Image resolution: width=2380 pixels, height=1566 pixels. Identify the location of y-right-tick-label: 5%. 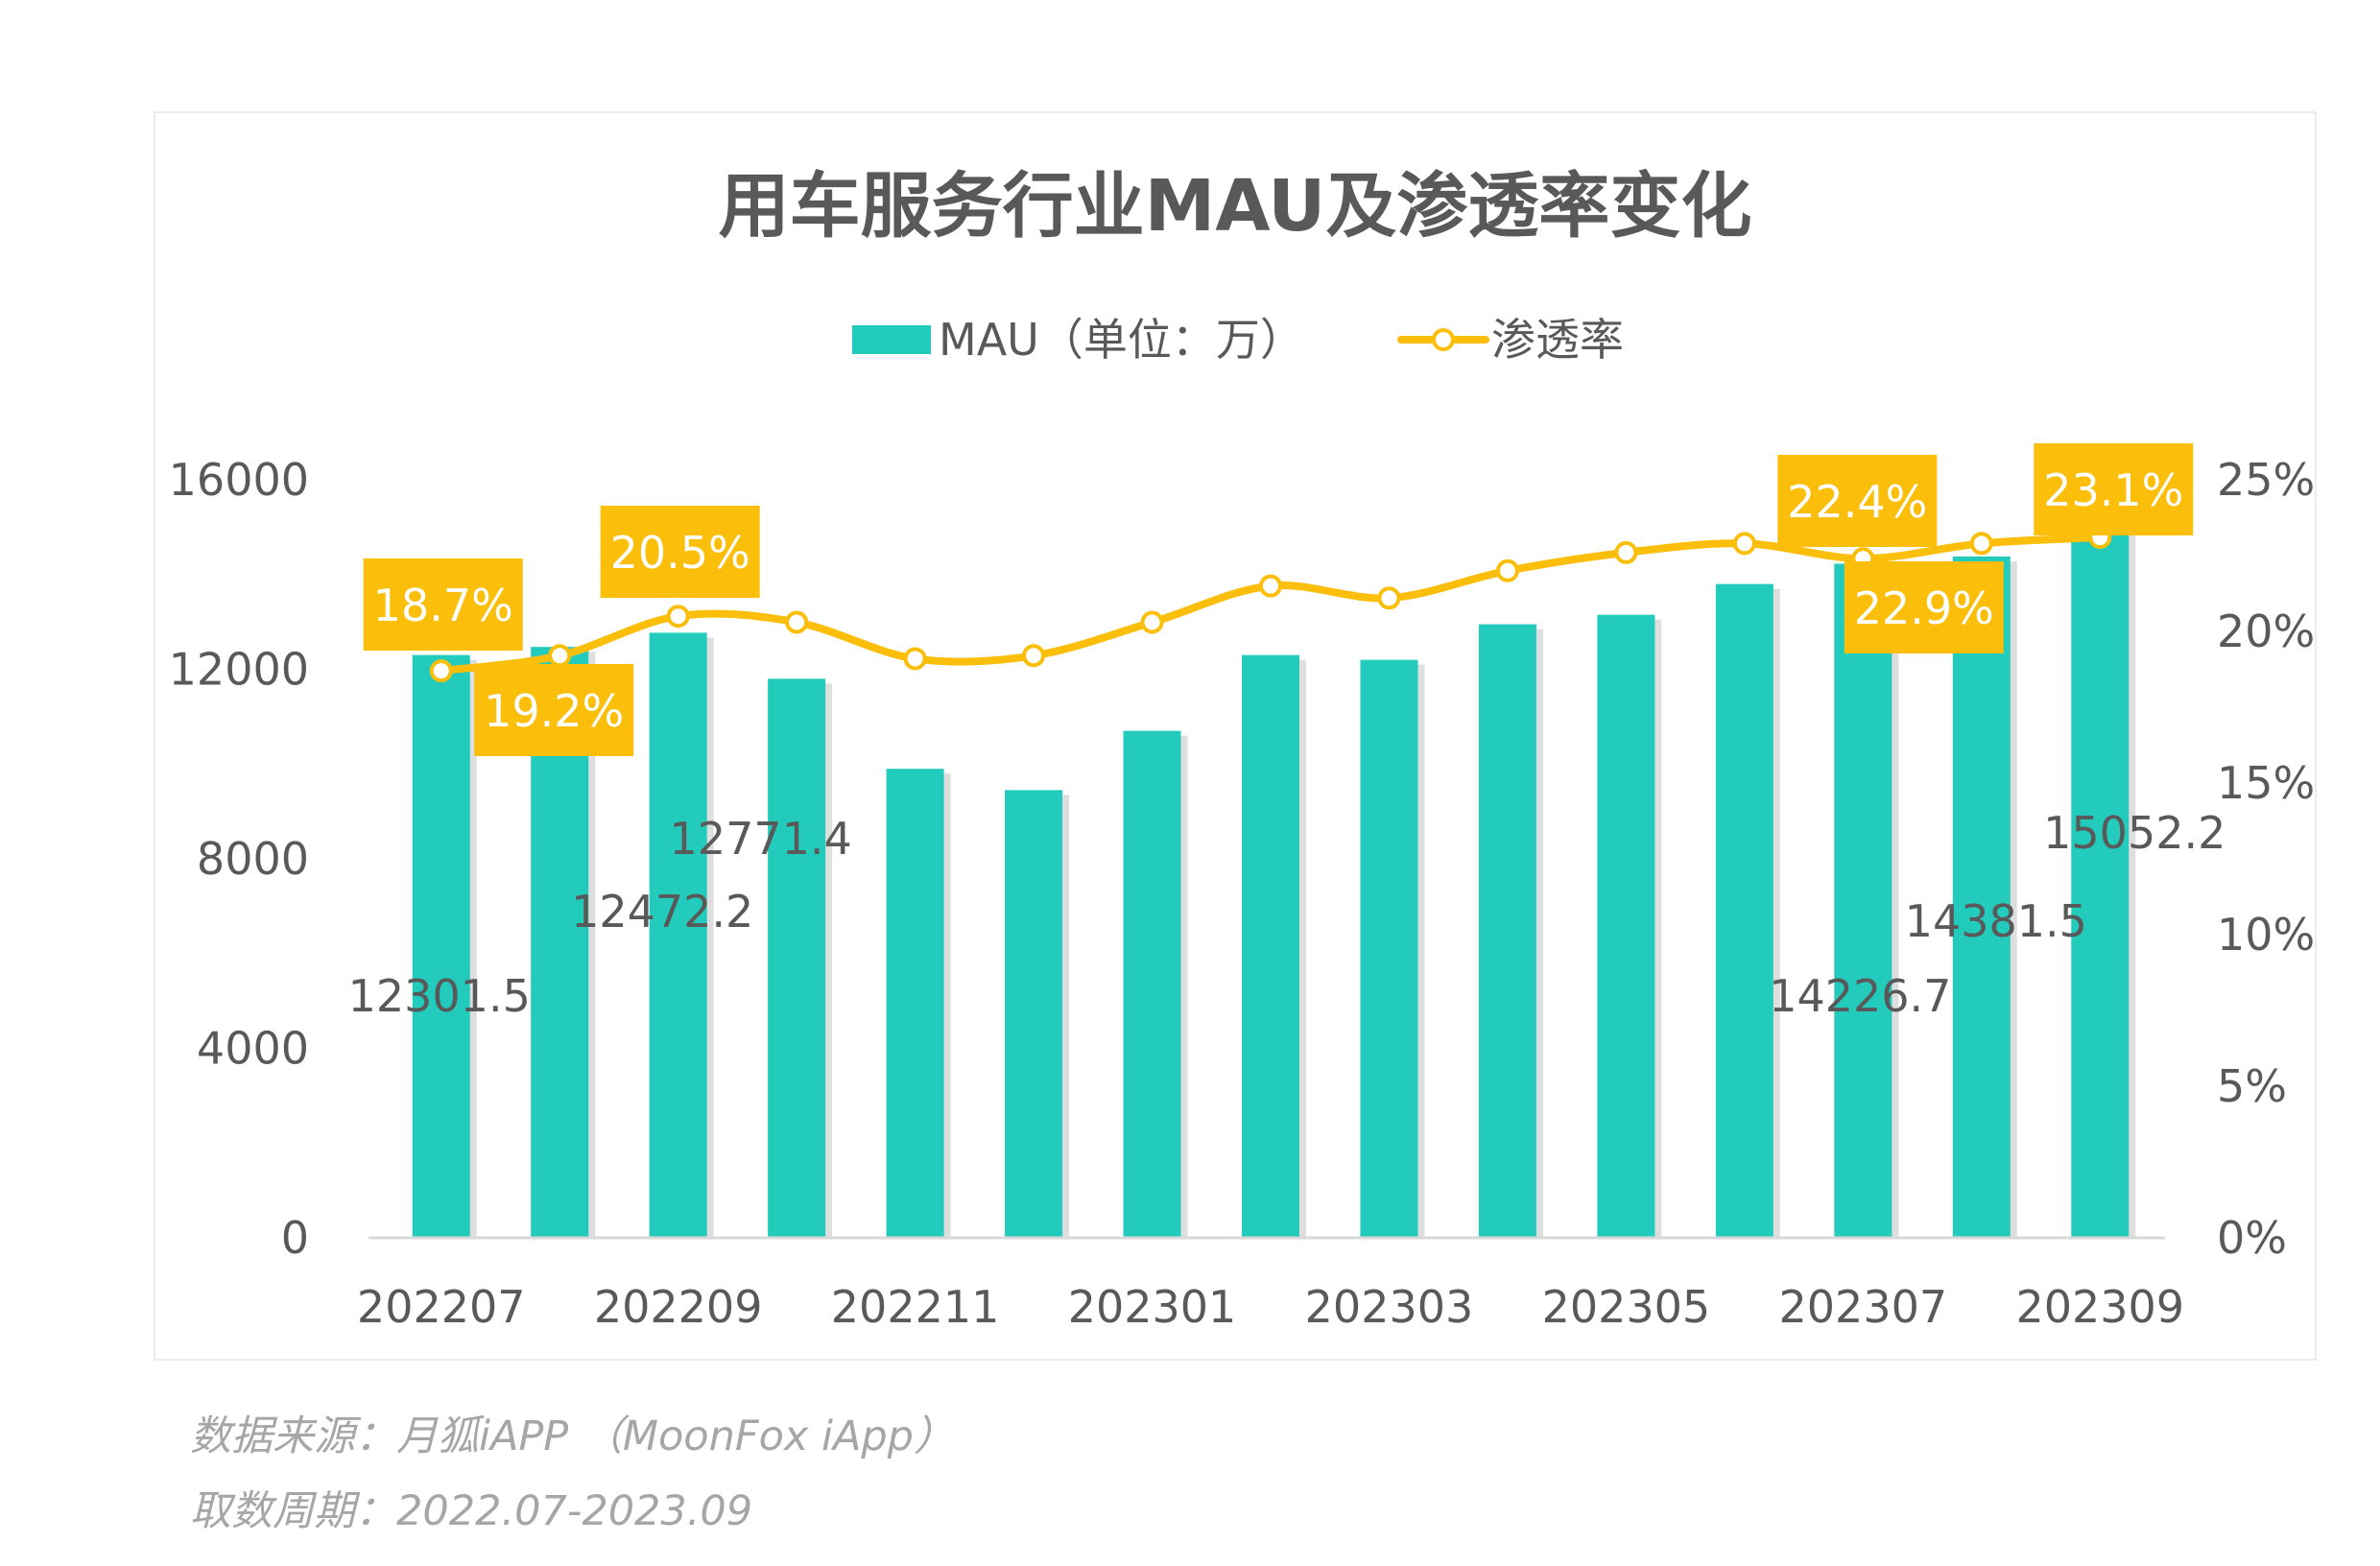
(2252, 1086).